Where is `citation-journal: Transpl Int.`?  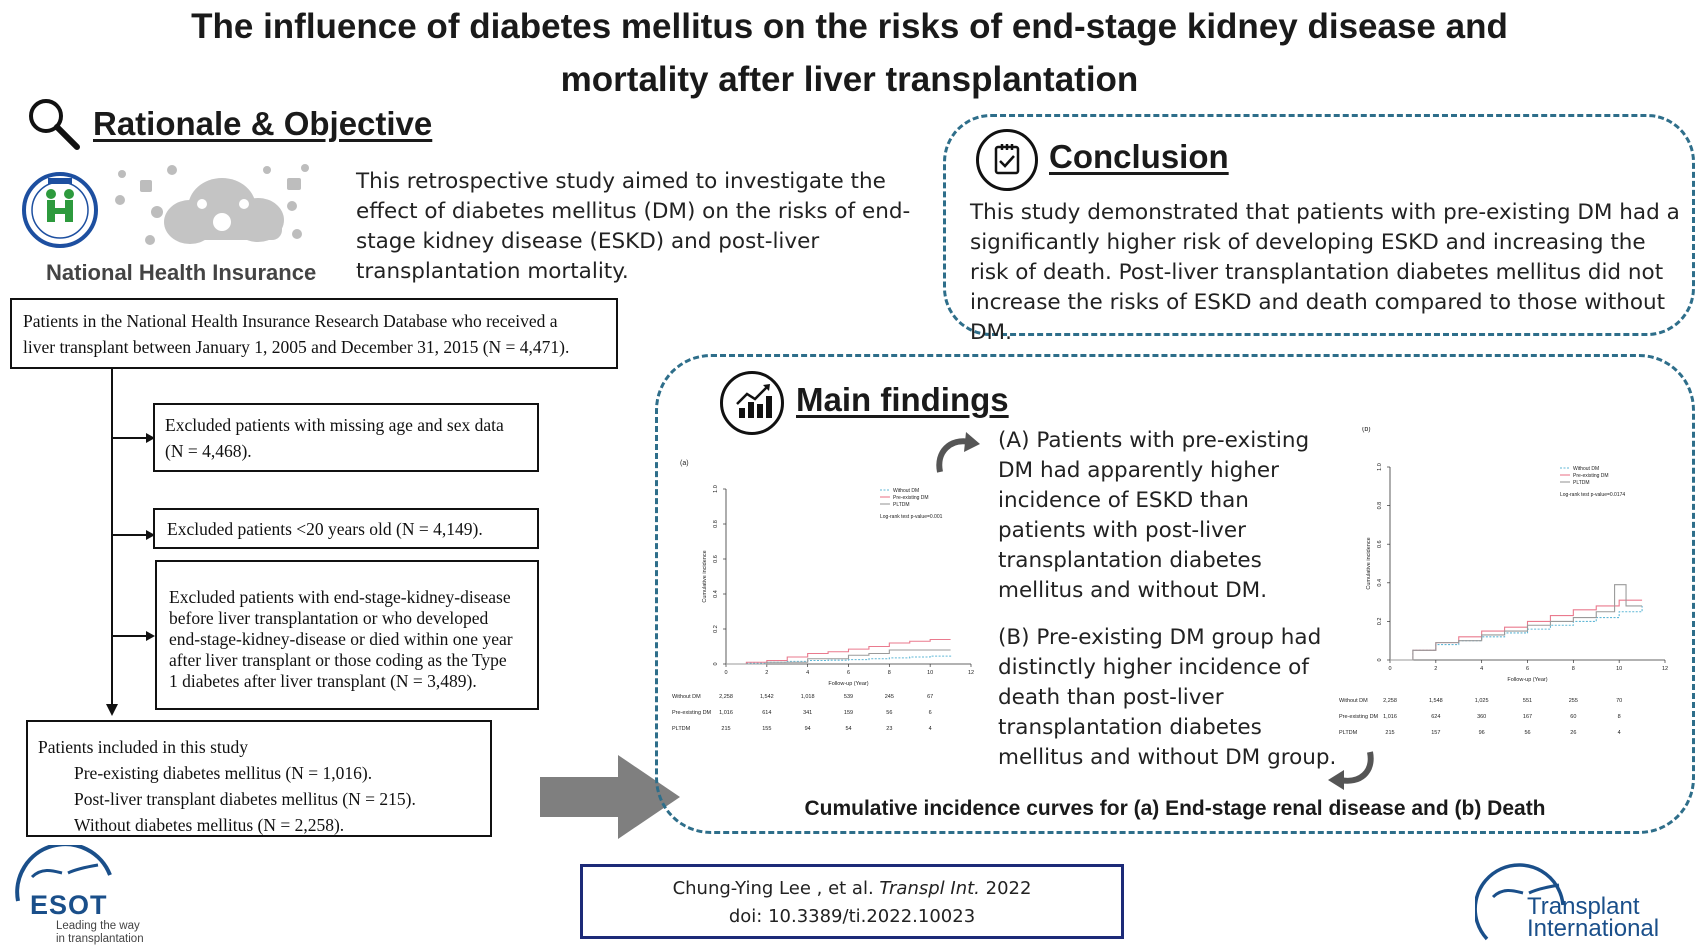 citation-journal: Transpl Int. is located at coordinates (929, 888).